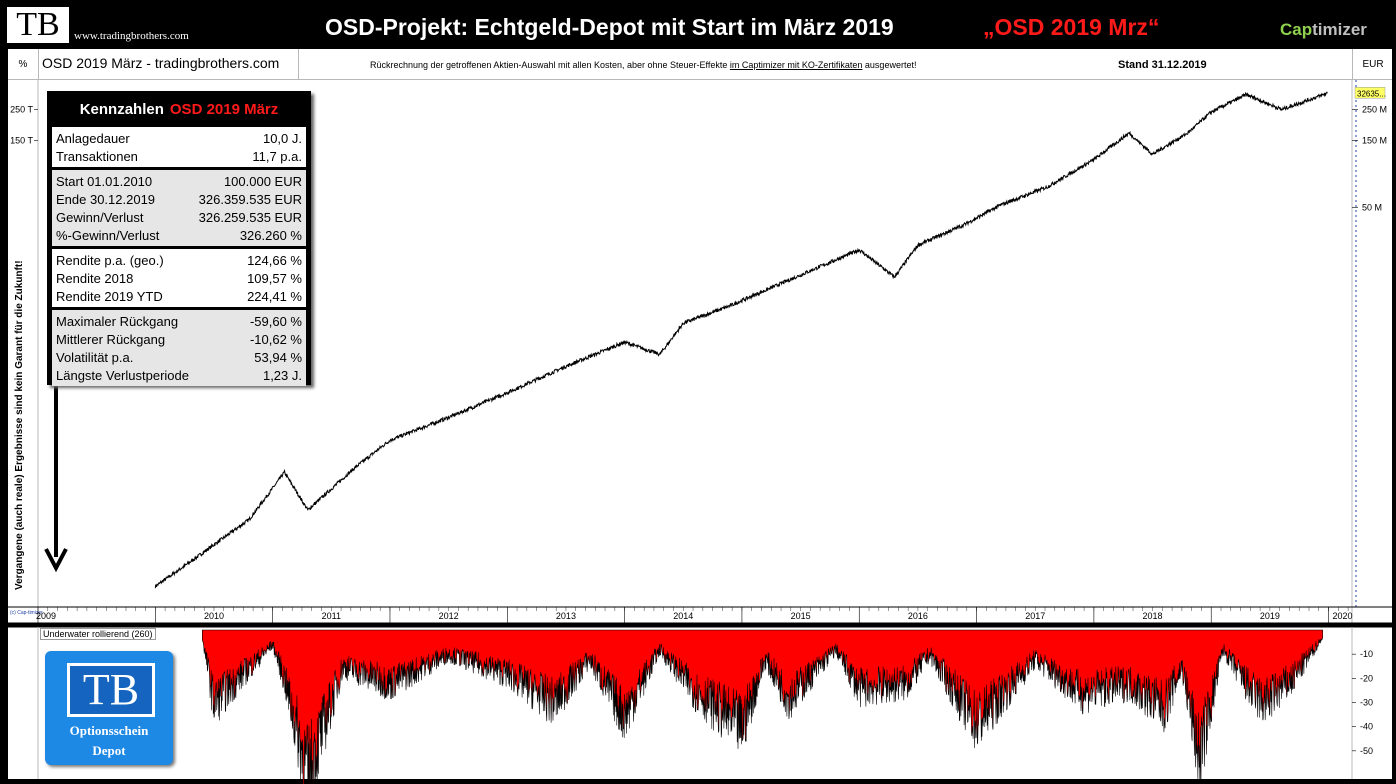 This screenshot has height=784, width=1396. Describe the element at coordinates (131, 36) in the screenshot. I see `site-url: www.tradingbrothers.com` at that location.